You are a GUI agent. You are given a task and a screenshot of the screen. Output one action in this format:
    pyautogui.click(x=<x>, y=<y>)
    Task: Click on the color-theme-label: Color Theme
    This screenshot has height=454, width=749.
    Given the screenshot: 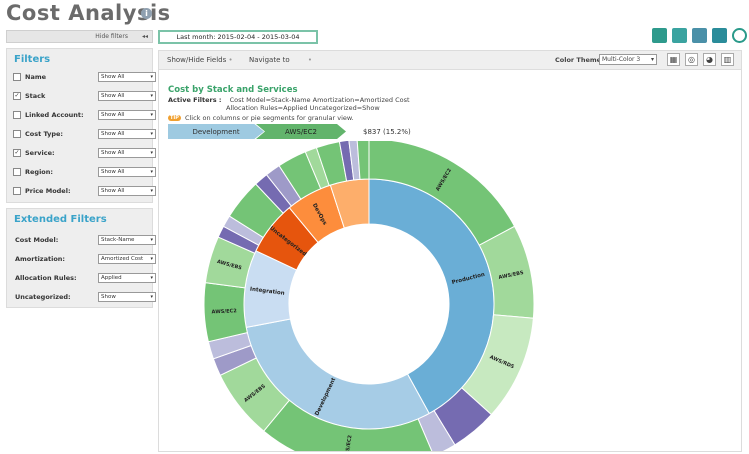 What is the action you would take?
    pyautogui.click(x=578, y=60)
    